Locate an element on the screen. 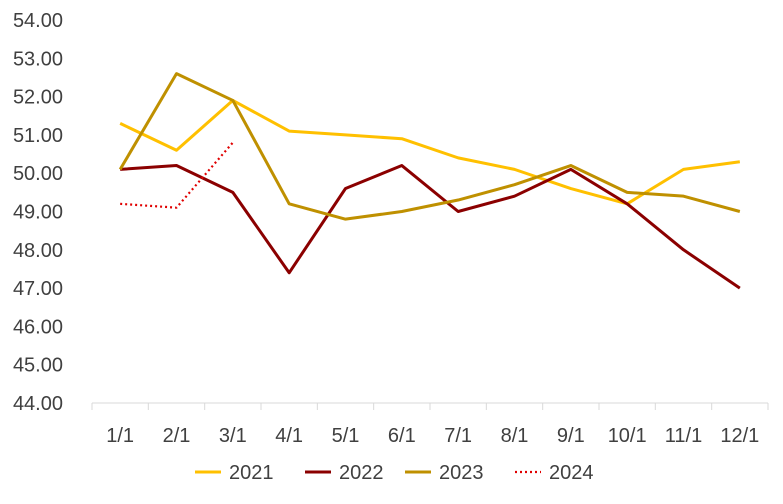 The width and height of the screenshot is (783, 504). legend-label-2024: 2024 is located at coordinates (571, 473).